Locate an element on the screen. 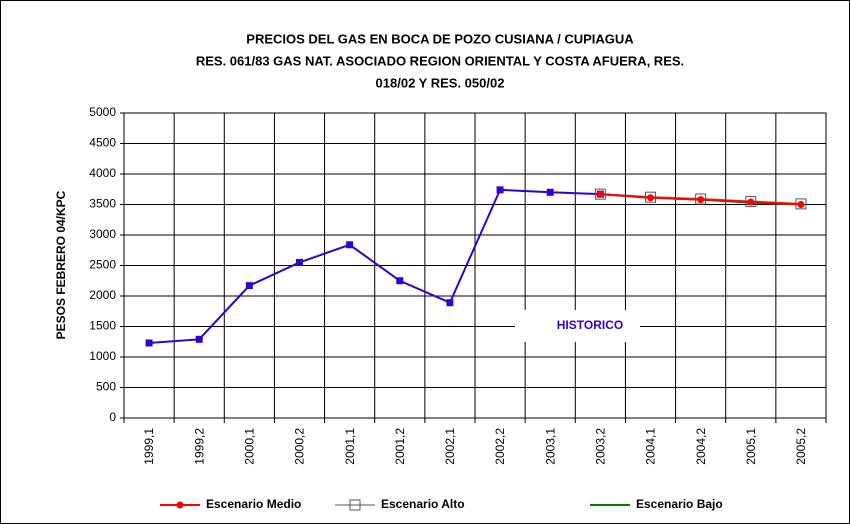 The image size is (850, 524). x-tick-label: 2004,2 is located at coordinates (701, 446).